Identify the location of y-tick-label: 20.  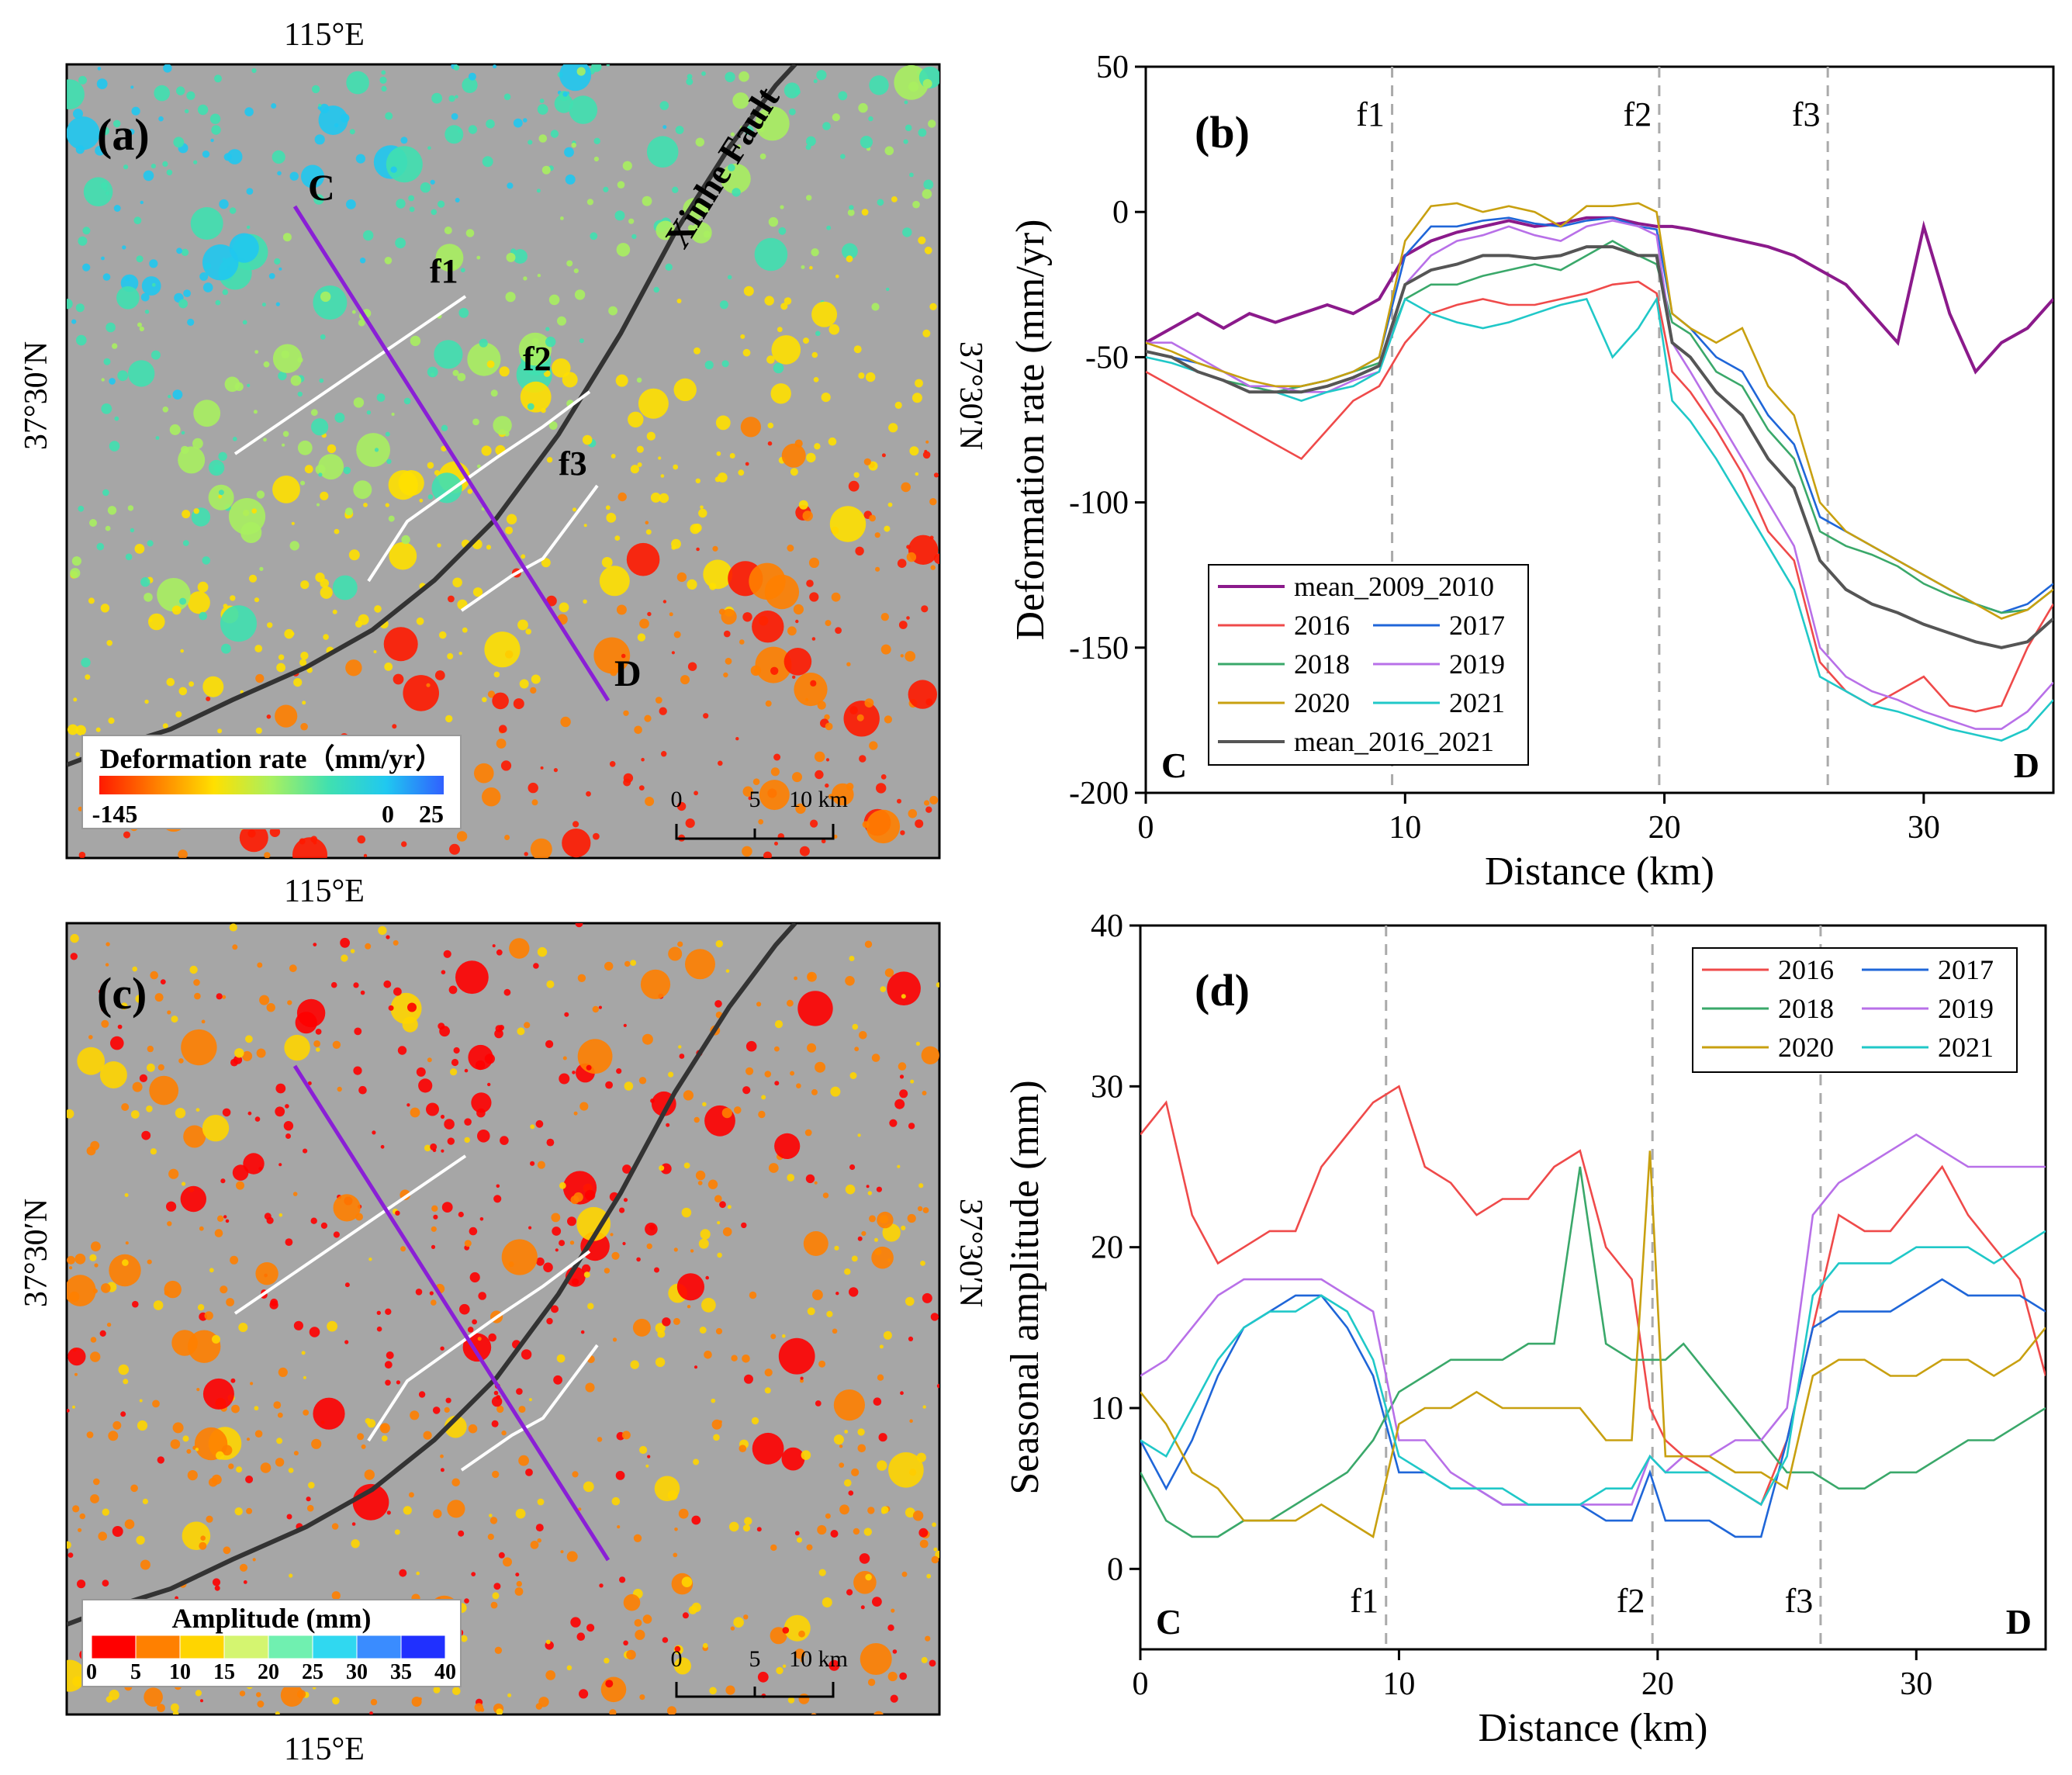
(1107, 1248).